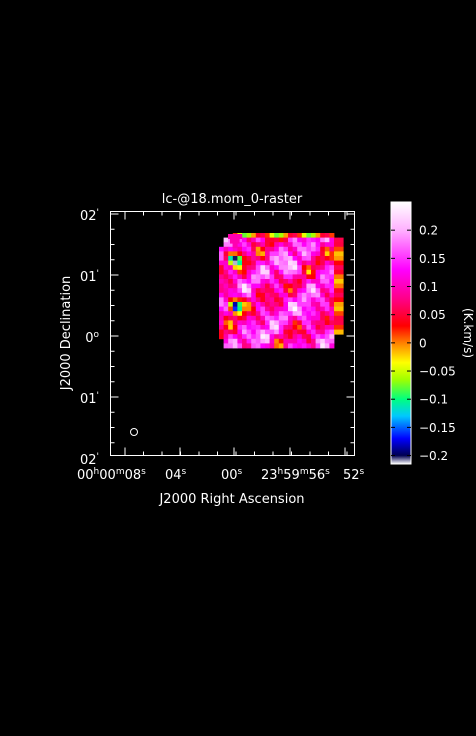  I want to click on beam-ellipse, so click(134, 432).